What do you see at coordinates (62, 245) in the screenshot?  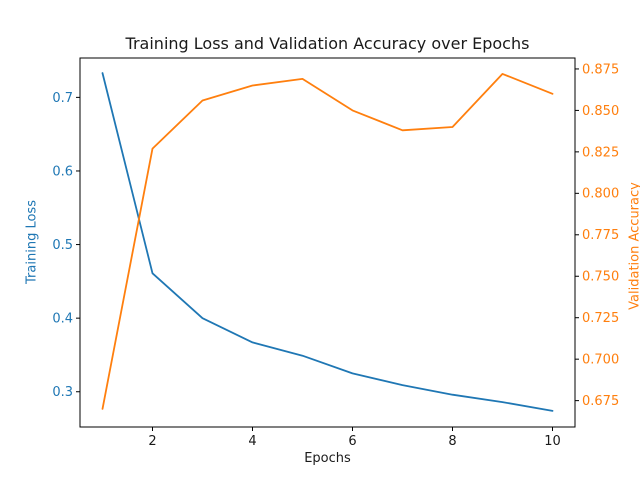 I see `left-tick-label: 0.5` at bounding box center [62, 245].